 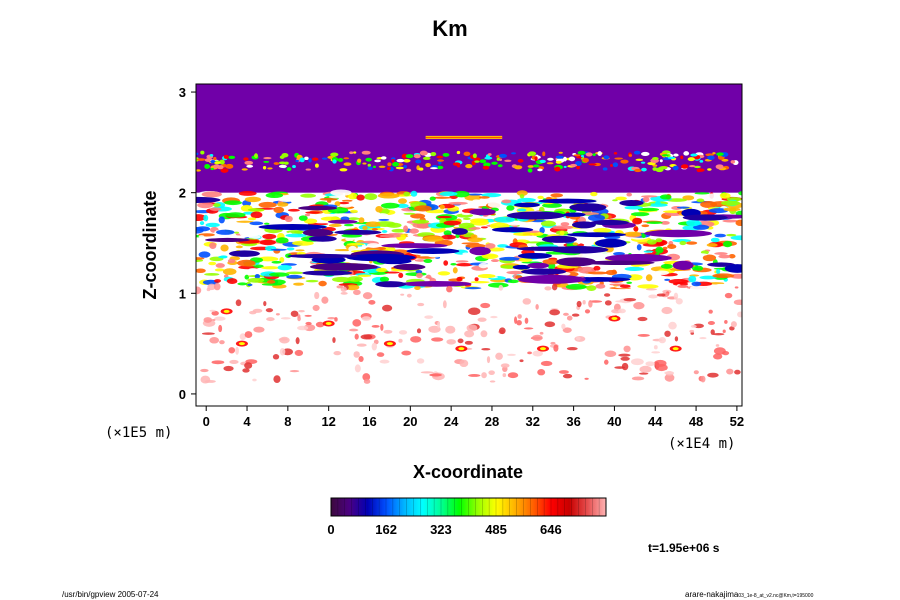 I want to click on x-unit-label: (×1E4 m), so click(x=701, y=444).